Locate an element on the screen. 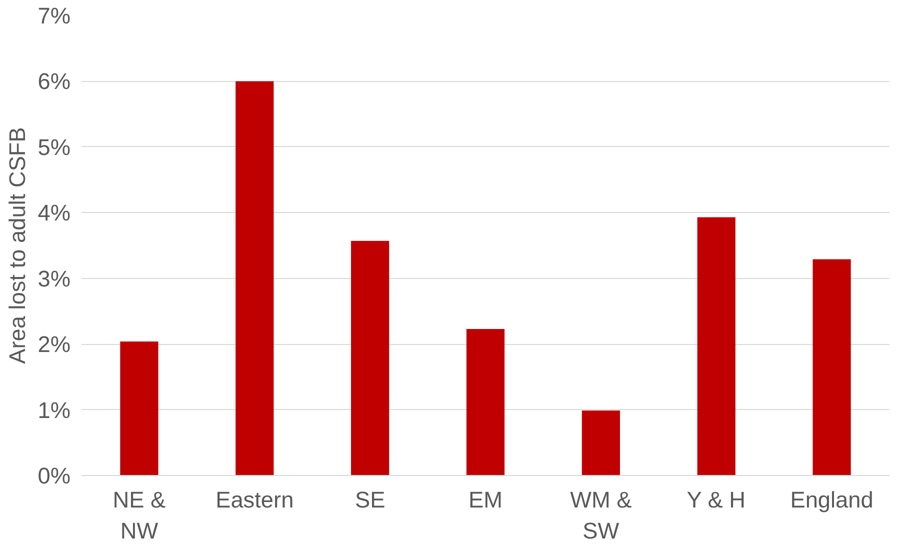 The image size is (899, 546). y-tick-label: 2% is located at coordinates (54, 344).